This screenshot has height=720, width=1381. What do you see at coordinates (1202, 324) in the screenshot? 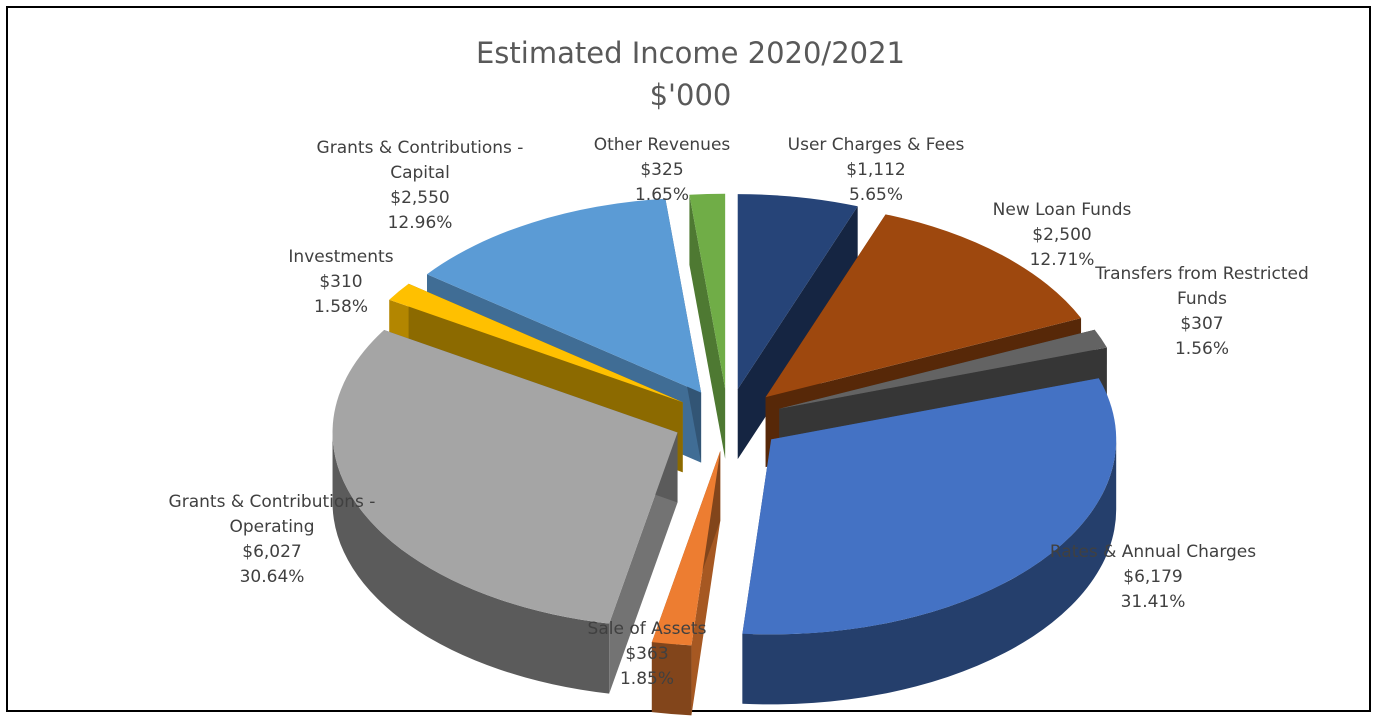
I see `slice-label-2-value: $307` at bounding box center [1202, 324].